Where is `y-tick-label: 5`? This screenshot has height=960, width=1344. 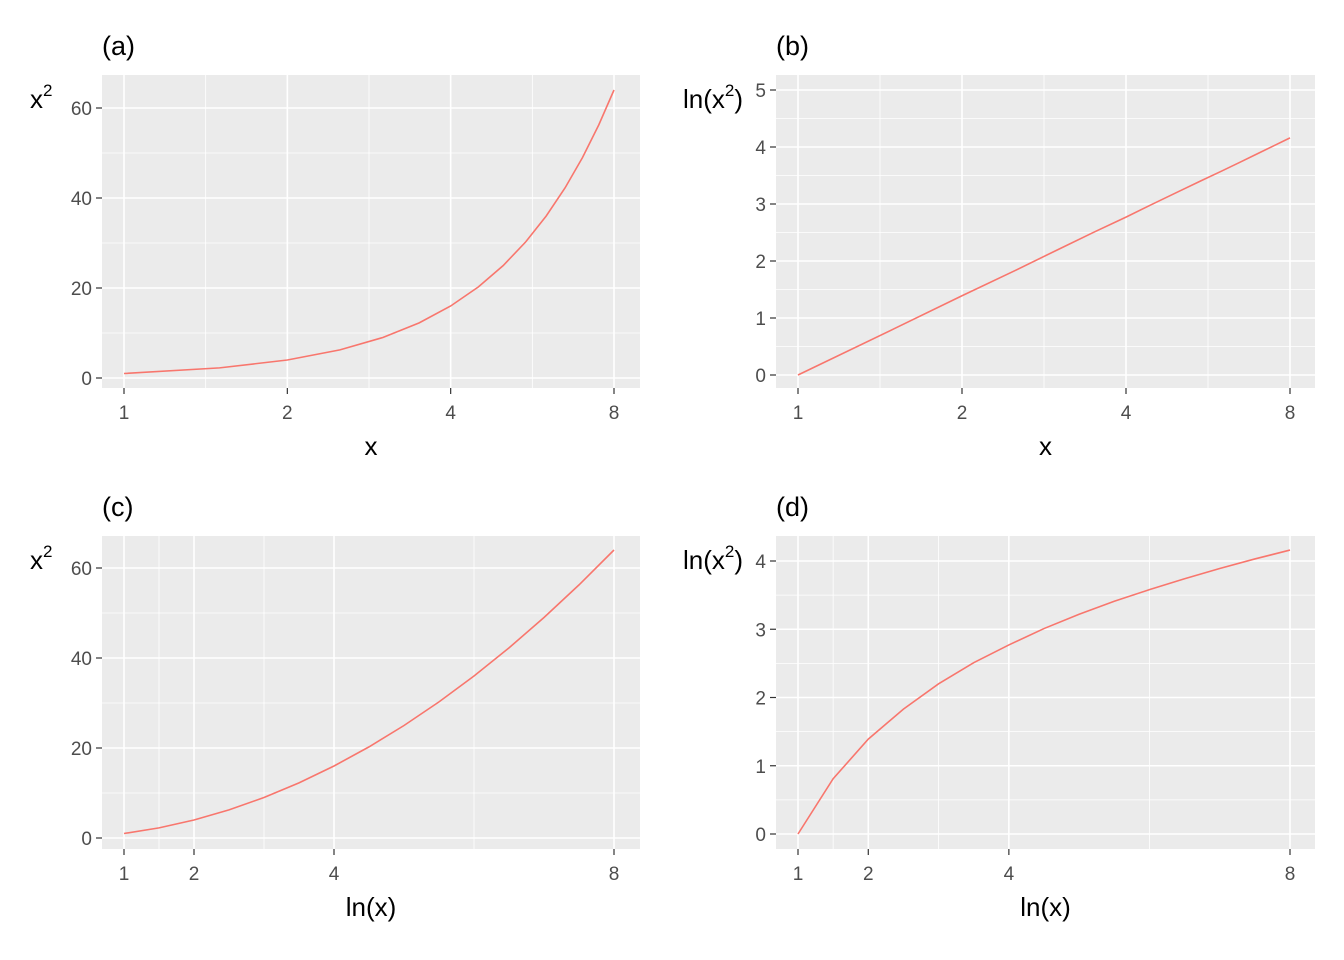 y-tick-label: 5 is located at coordinates (760, 91).